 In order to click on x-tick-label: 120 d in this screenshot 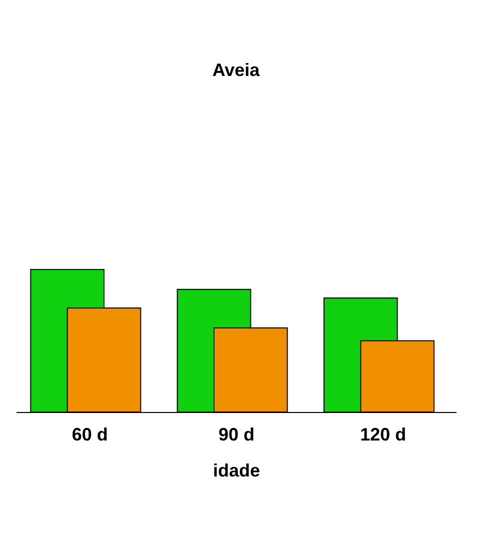, I will do `click(383, 434)`.